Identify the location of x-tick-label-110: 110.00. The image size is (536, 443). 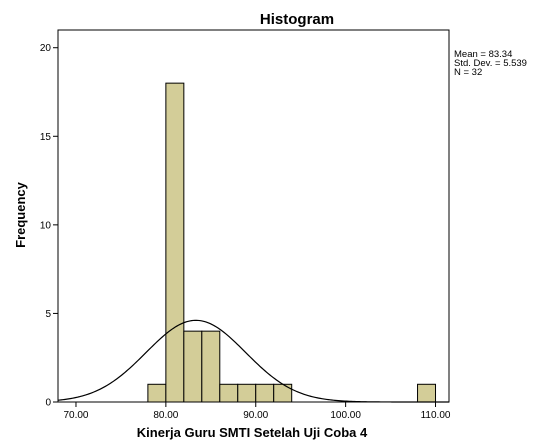
(436, 415).